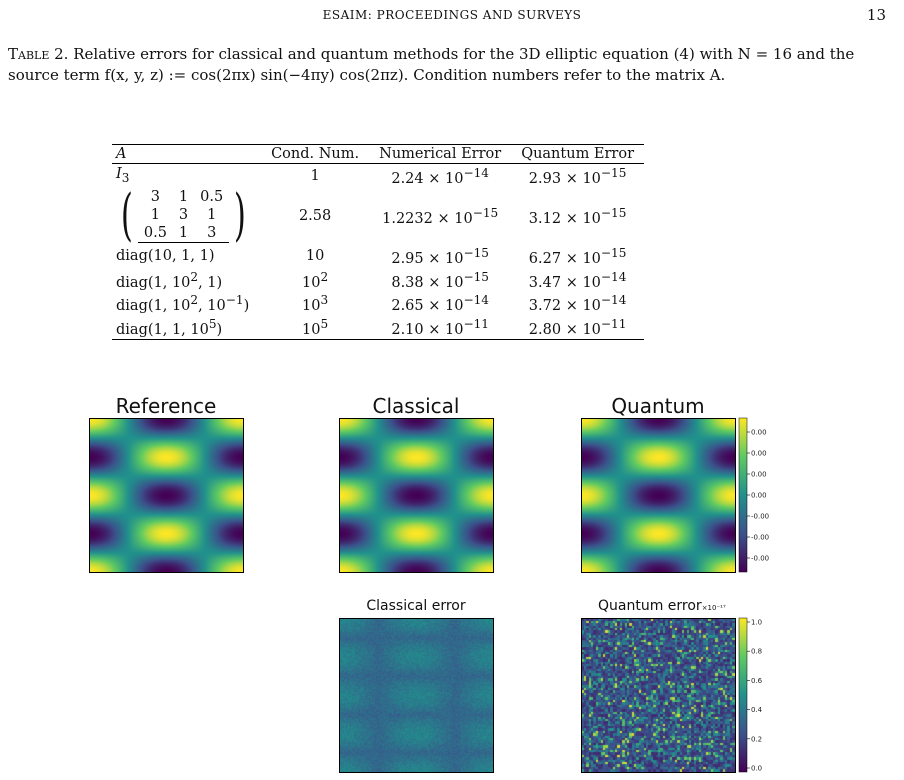 Image resolution: width=904 pixels, height=780 pixels. I want to click on page-header: ESAIM: PROCEEDINGS AND SURVEYS 13, so click(452, 17).